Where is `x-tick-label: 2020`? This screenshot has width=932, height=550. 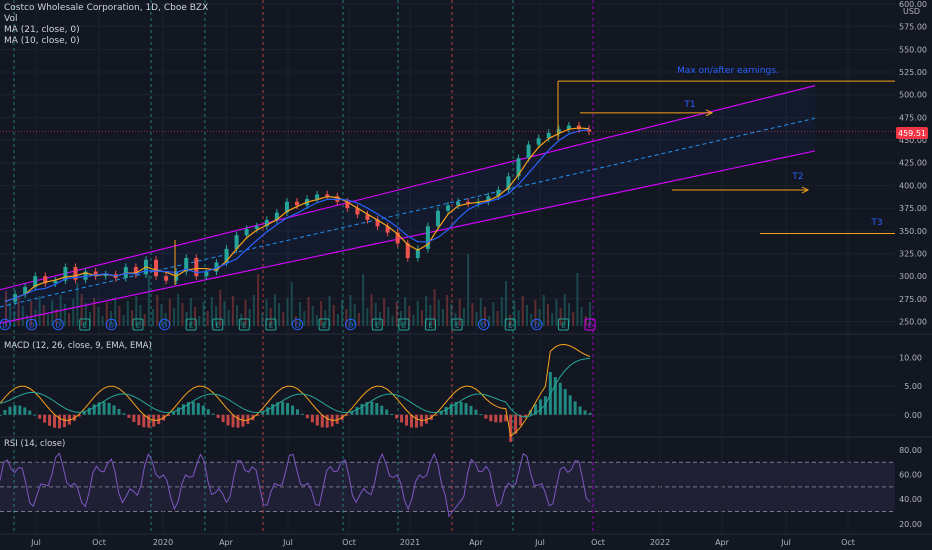 x-tick-label: 2020 is located at coordinates (163, 542).